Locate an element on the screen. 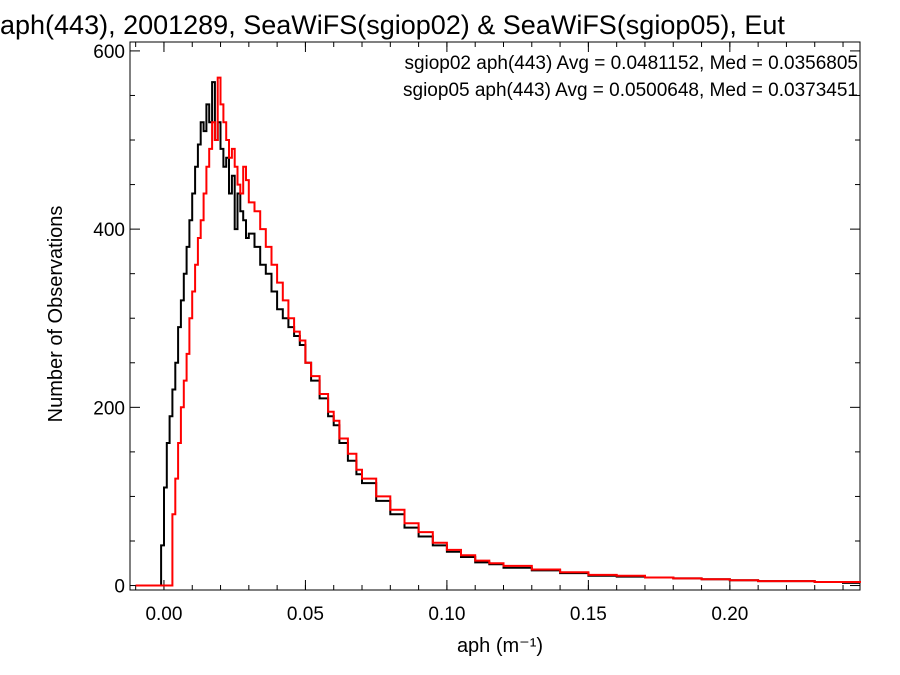  y-axis-label: Number of Observations is located at coordinates (56, 314).